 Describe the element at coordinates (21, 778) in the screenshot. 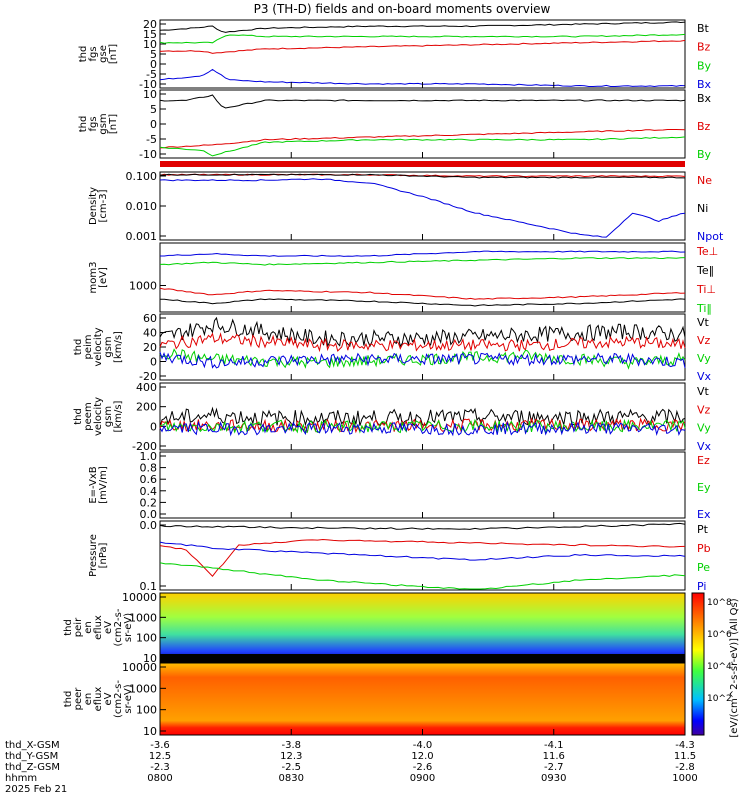

I see `x-axis-row-label: hhmm` at that location.